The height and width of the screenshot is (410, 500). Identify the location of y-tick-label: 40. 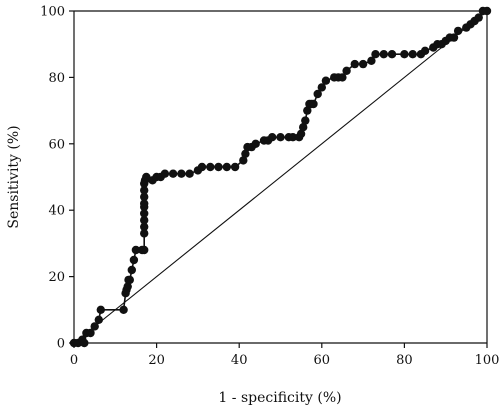
(56, 211).